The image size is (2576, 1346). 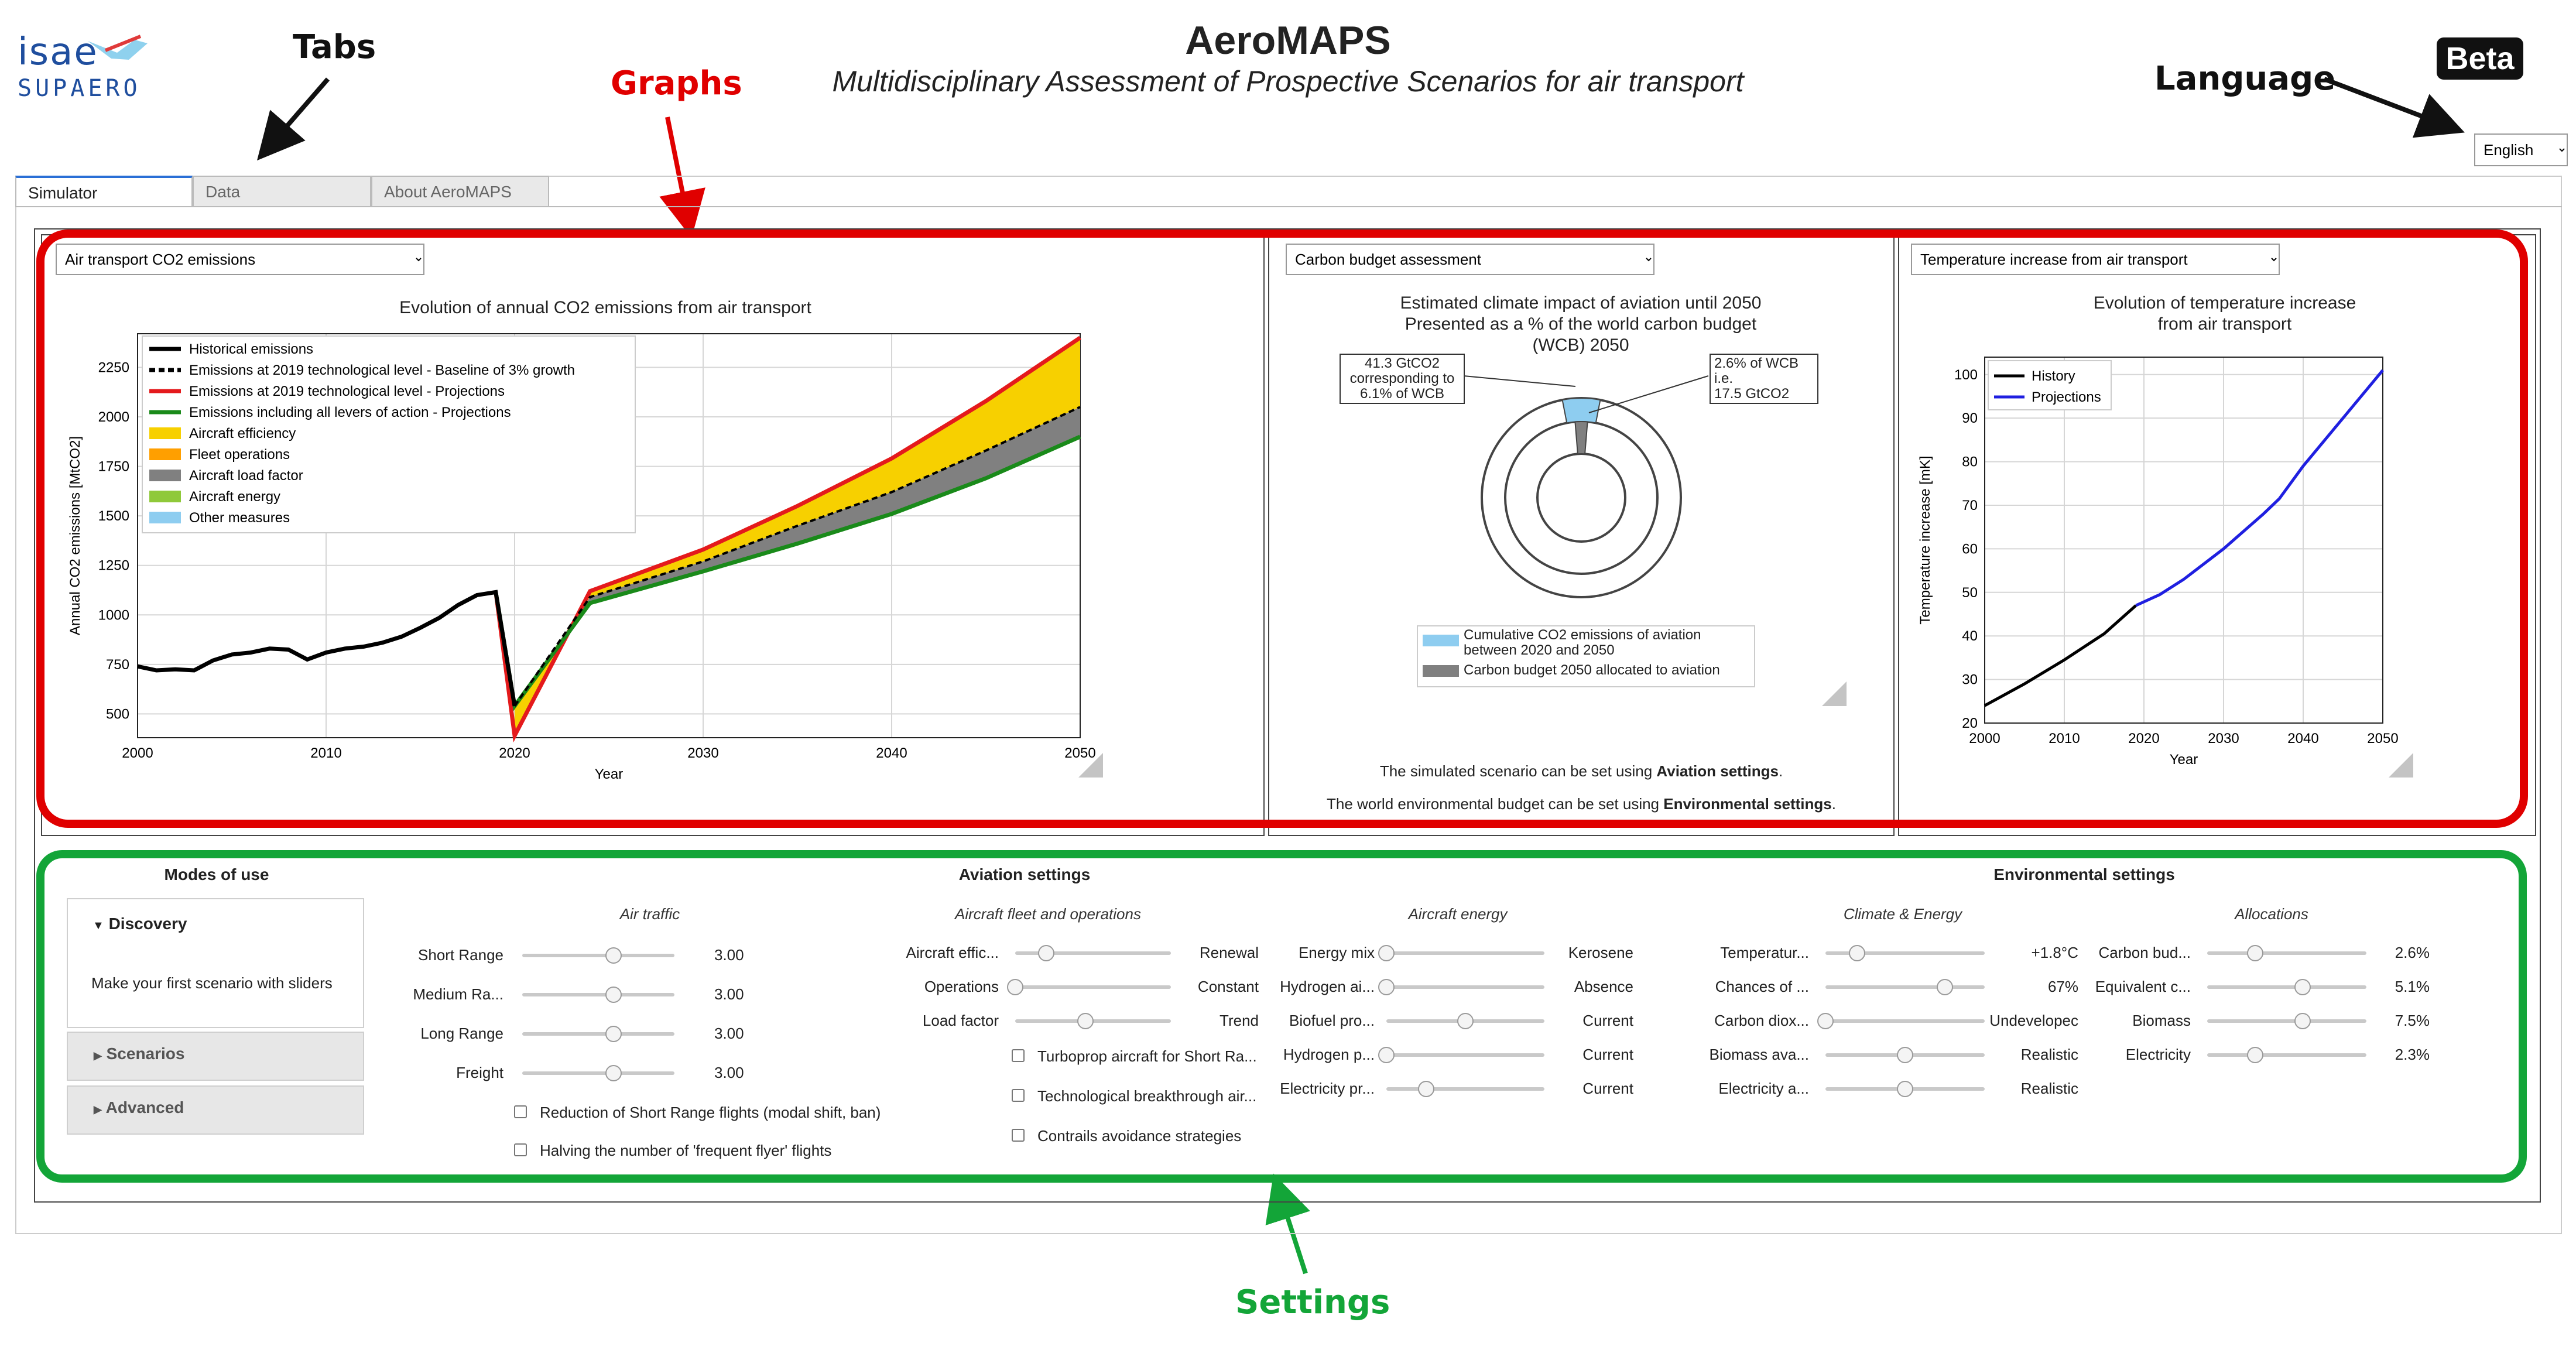 I want to click on checkbox-turboprop, so click(x=1018, y=1055).